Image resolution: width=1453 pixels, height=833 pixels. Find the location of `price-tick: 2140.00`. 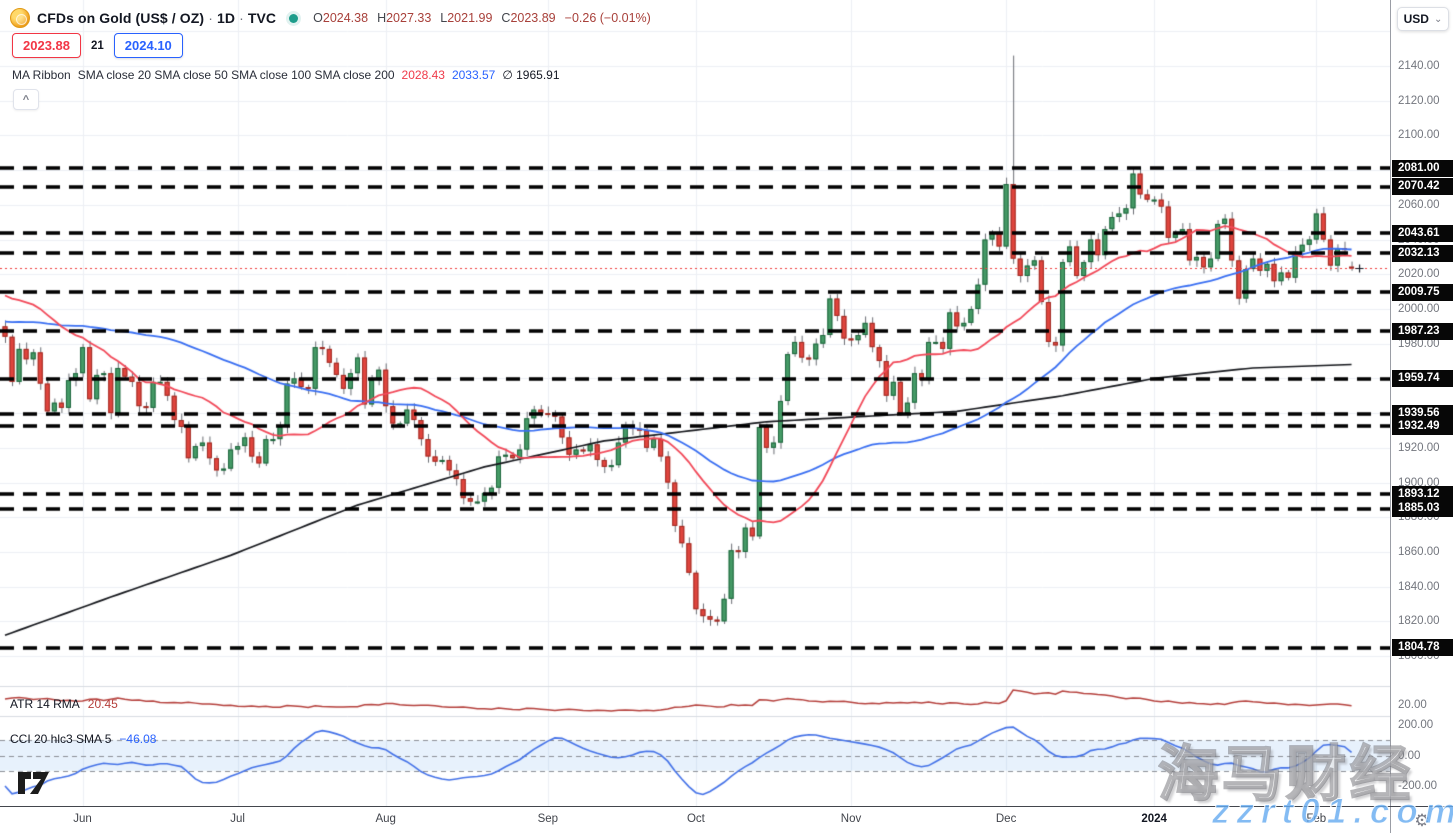

price-tick: 2140.00 is located at coordinates (1419, 66).